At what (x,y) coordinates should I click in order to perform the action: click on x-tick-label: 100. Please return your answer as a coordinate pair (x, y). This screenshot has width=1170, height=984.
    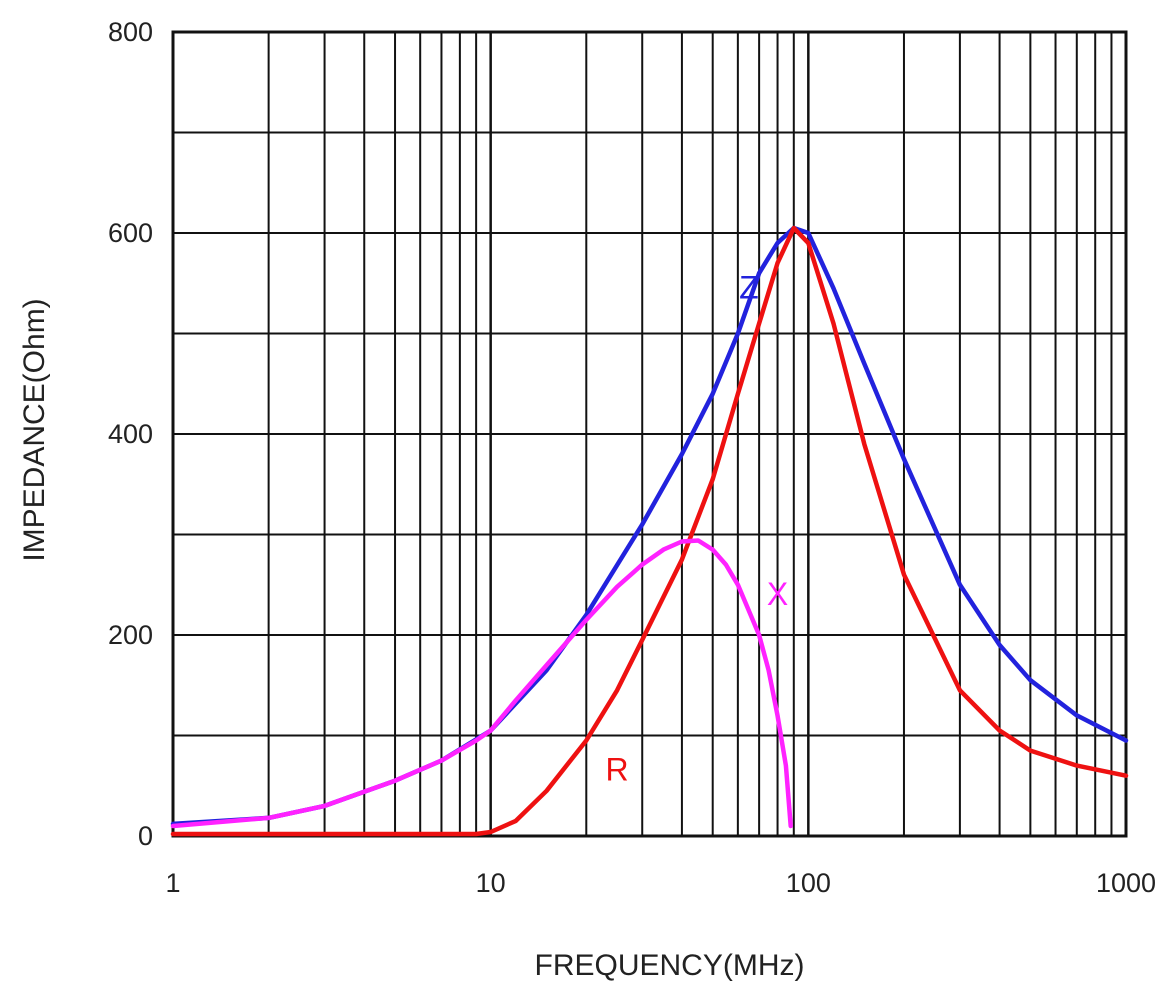
    Looking at the image, I should click on (808, 883).